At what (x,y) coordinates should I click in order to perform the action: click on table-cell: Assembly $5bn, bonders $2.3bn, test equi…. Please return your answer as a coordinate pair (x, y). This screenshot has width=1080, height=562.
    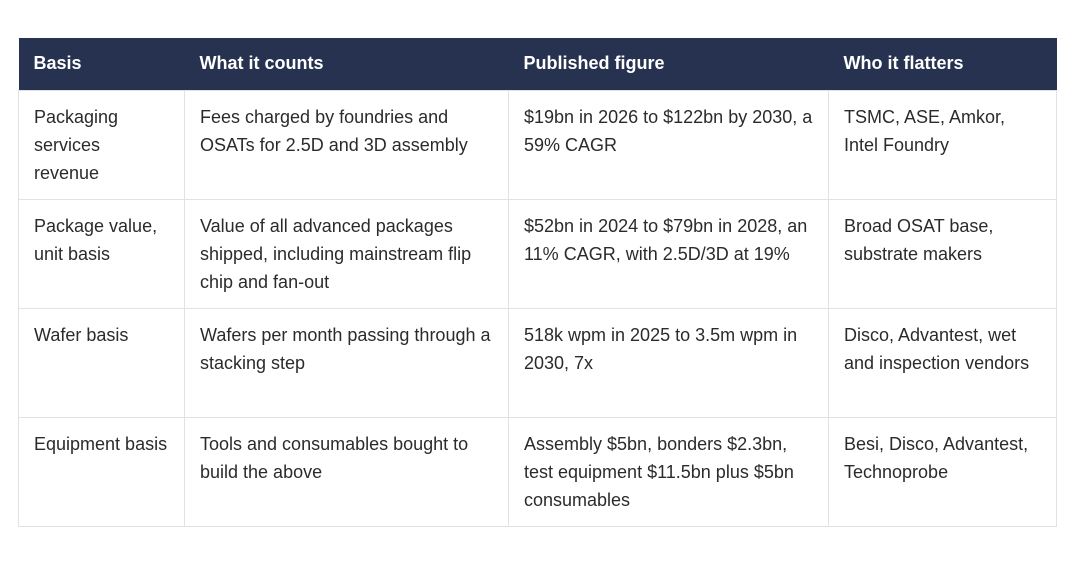
    Looking at the image, I should click on (668, 471).